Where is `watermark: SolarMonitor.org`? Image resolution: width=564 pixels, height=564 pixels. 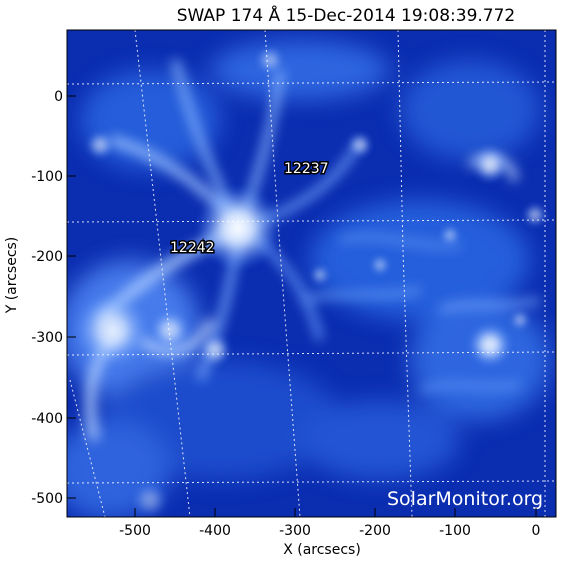
watermark: SolarMonitor.org is located at coordinates (465, 499).